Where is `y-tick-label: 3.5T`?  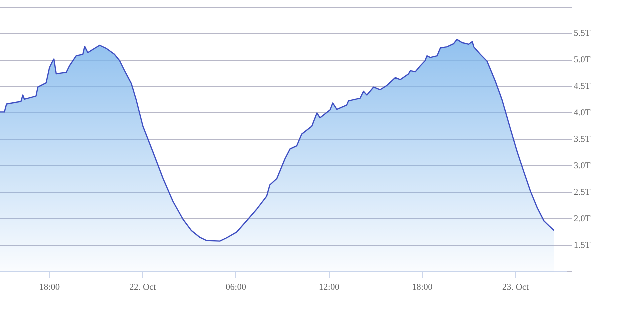
y-tick-label: 3.5T is located at coordinates (583, 139).